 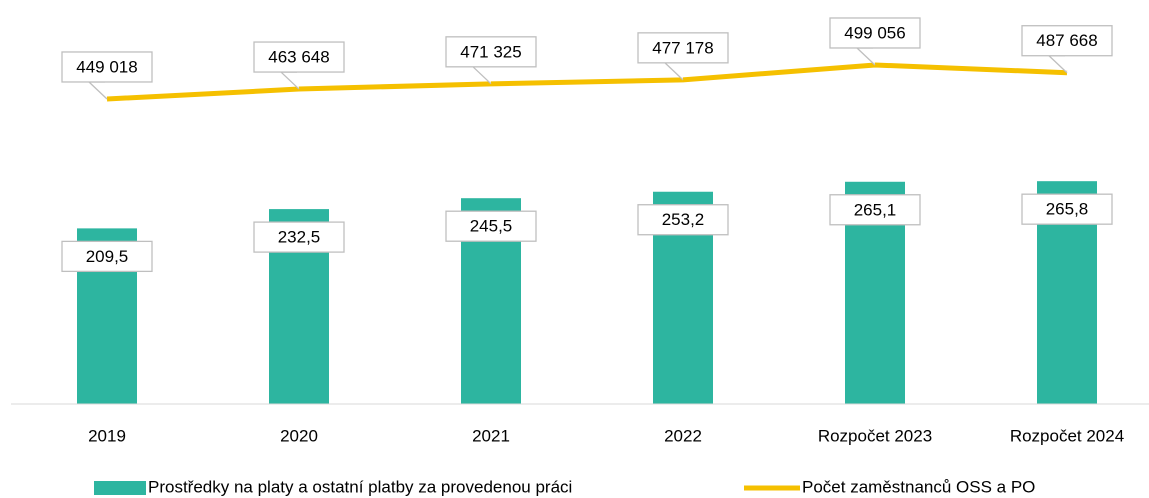 I want to click on bar-value-label: 245,5, so click(x=491, y=226).